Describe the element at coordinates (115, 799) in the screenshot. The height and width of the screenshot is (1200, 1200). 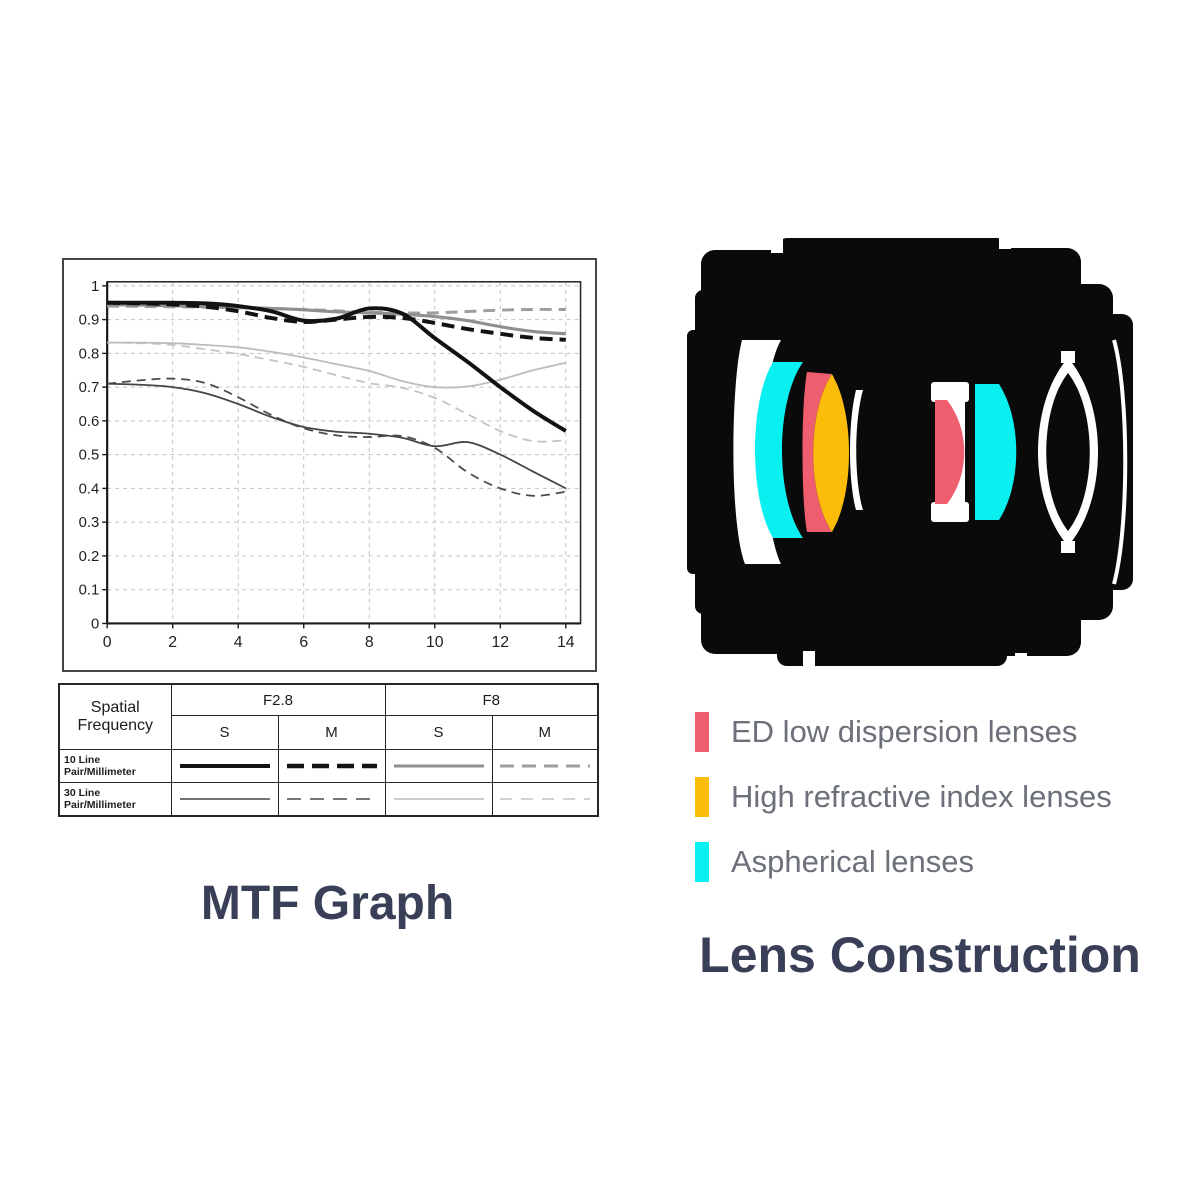
I see `line-pair-label: 30 Line Pair/Millimeter` at that location.